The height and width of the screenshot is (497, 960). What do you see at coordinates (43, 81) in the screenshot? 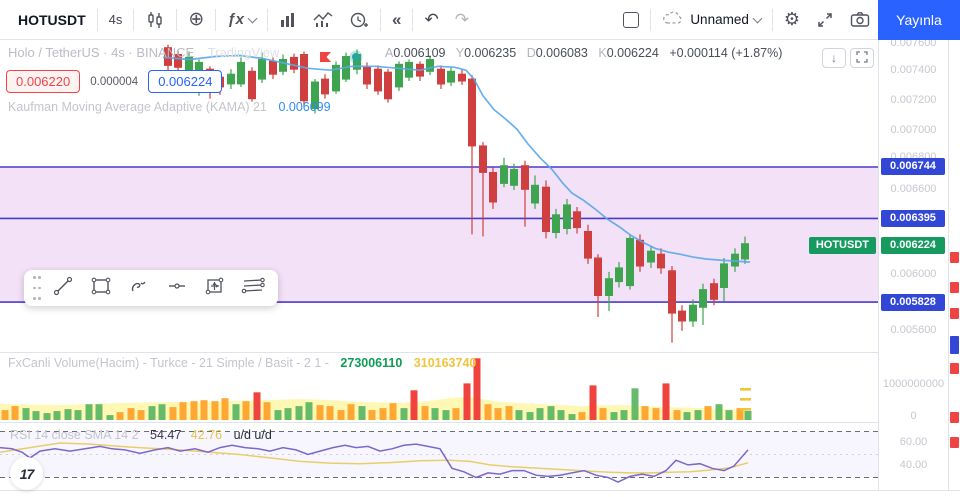
I see `sell-price-box: 0.006220` at bounding box center [43, 81].